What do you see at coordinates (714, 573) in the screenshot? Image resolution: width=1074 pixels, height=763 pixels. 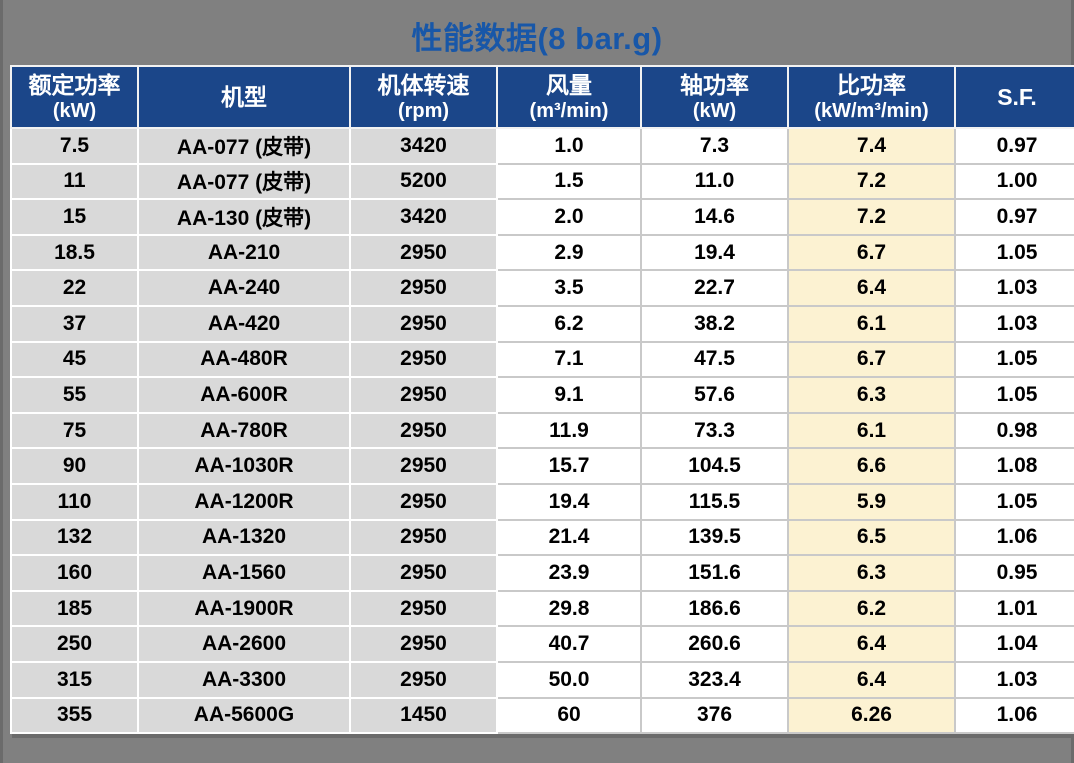 I see `cell-shaft-power: 151.6` at bounding box center [714, 573].